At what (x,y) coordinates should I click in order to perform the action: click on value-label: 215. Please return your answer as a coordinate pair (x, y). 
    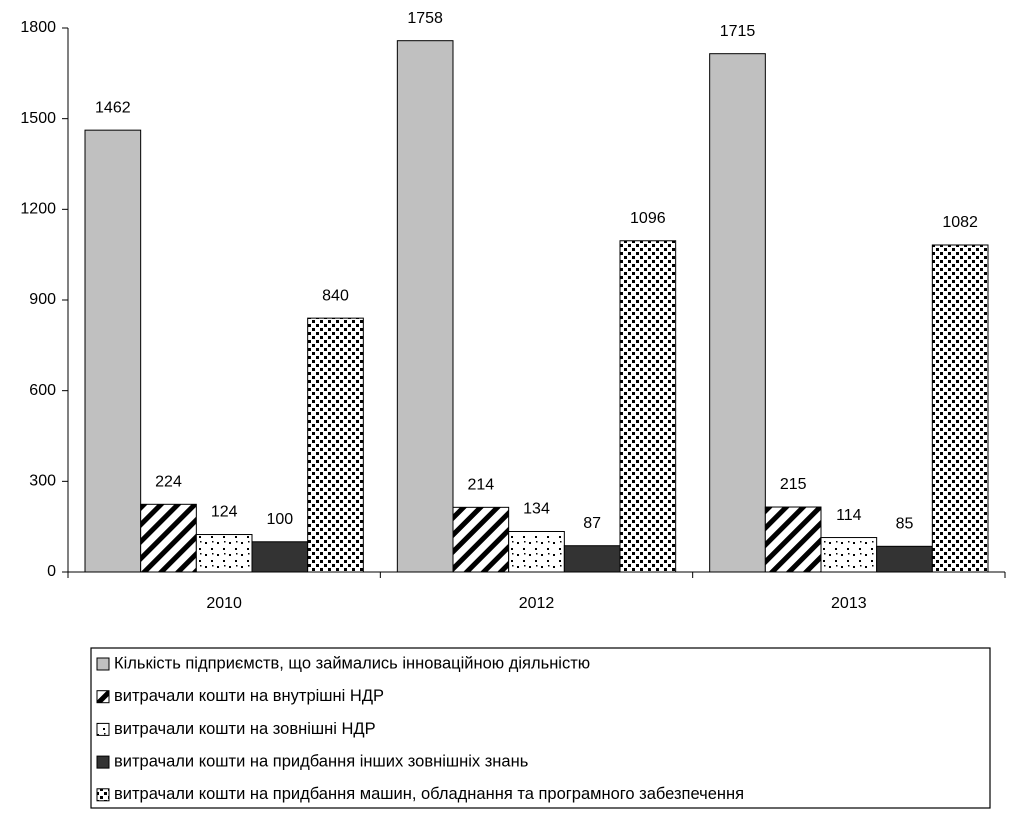
    Looking at the image, I should click on (793, 484).